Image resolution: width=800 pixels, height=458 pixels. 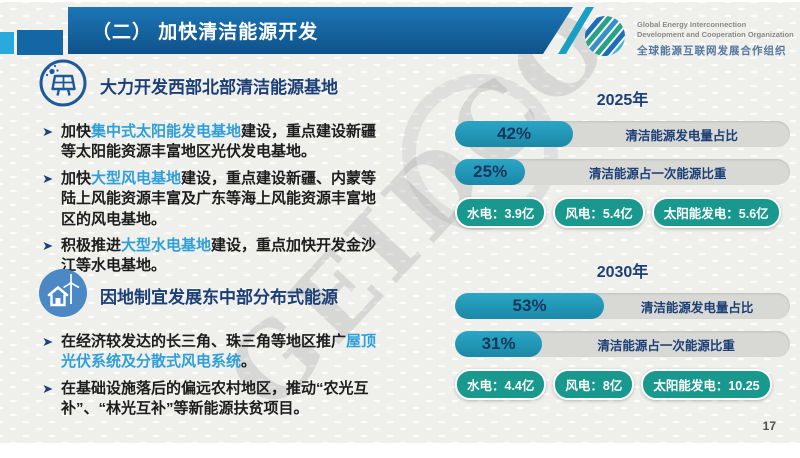 I want to click on metric-pill-row: 水电：3.9亿 风电：5.4亿 太阳能发电：5.6亿, so click(x=622, y=212).